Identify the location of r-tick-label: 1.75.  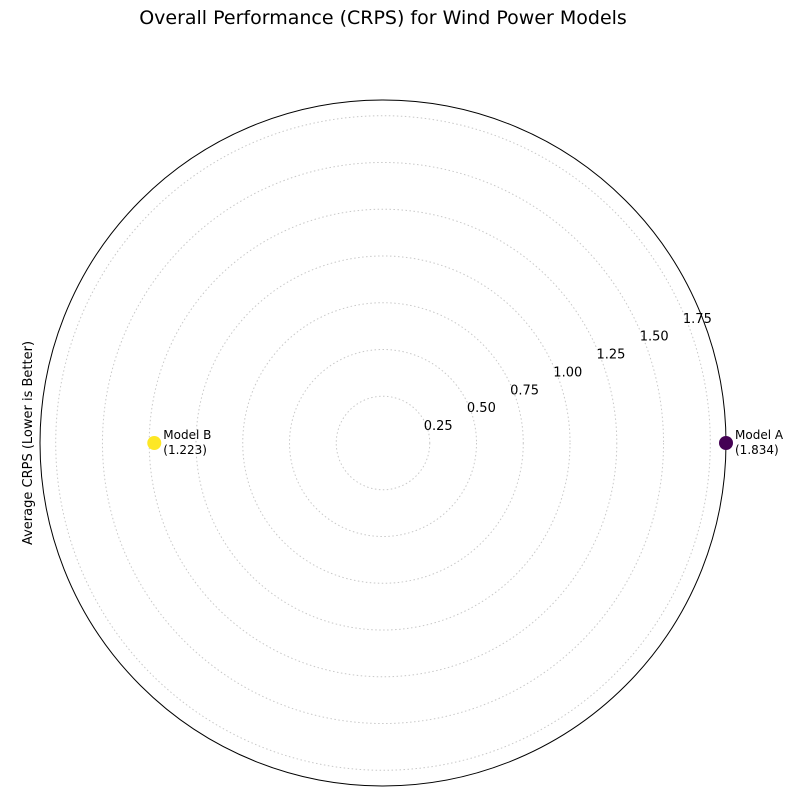
(697, 319).